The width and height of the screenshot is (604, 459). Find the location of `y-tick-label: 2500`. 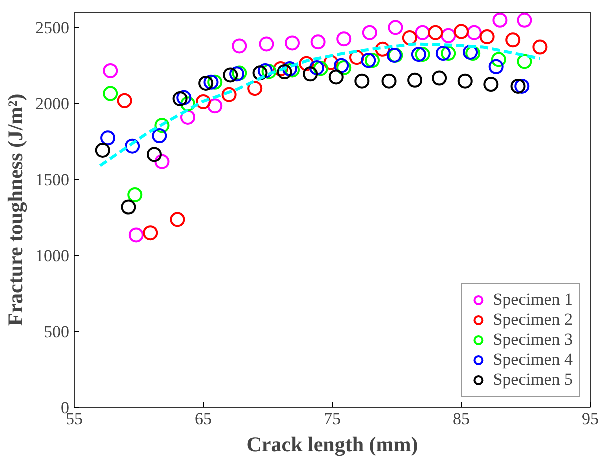

y-tick-label: 2500 is located at coordinates (53, 28).